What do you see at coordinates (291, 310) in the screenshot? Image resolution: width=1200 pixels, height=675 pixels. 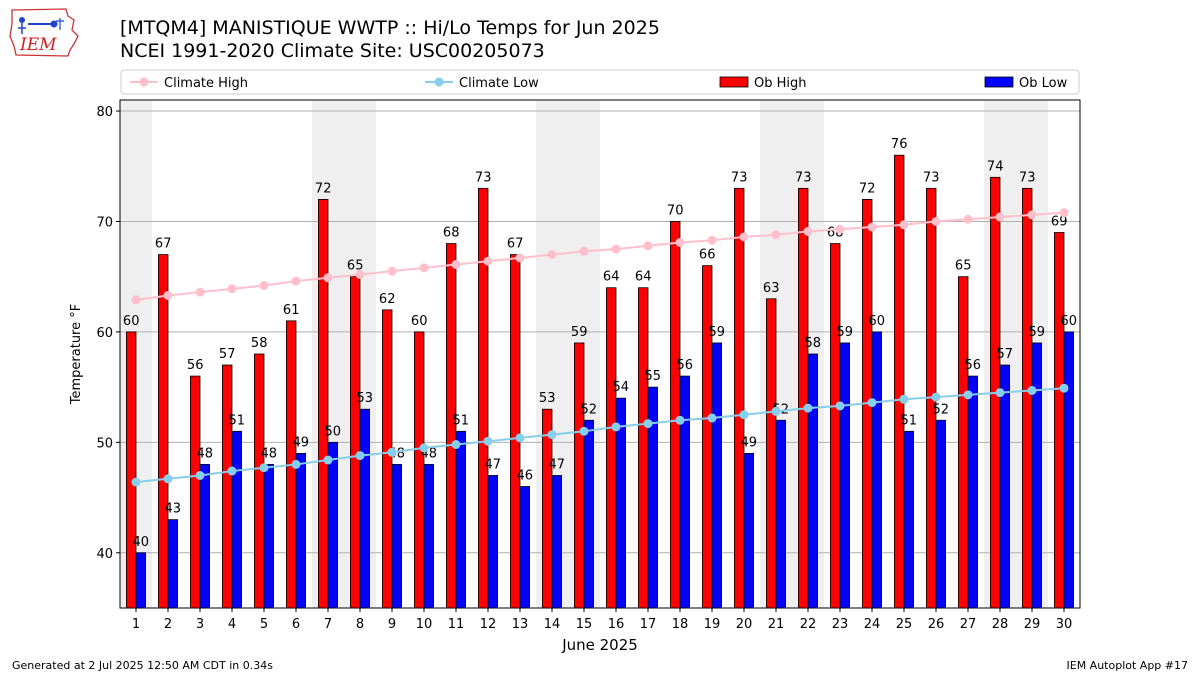 I see `ob-high-label: 61` at bounding box center [291, 310].